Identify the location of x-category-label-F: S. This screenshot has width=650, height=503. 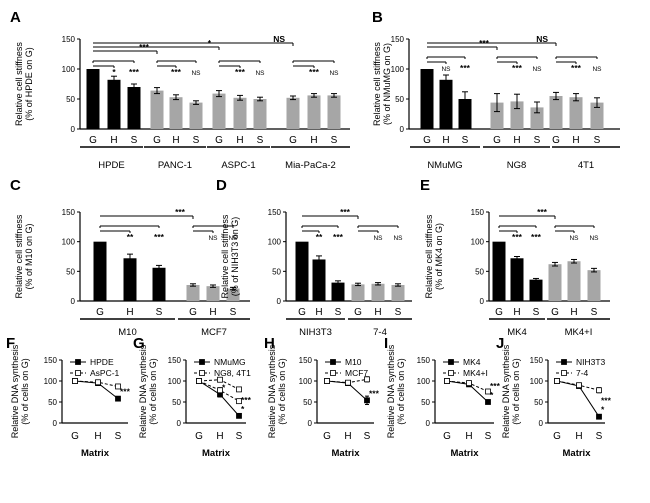
(118, 436).